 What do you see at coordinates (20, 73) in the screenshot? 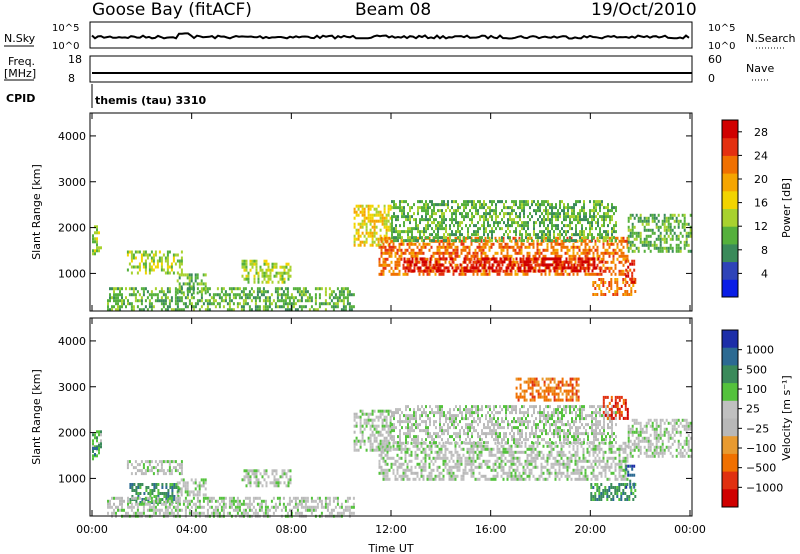
I see `freq-unit: [MHz]` at bounding box center [20, 73].